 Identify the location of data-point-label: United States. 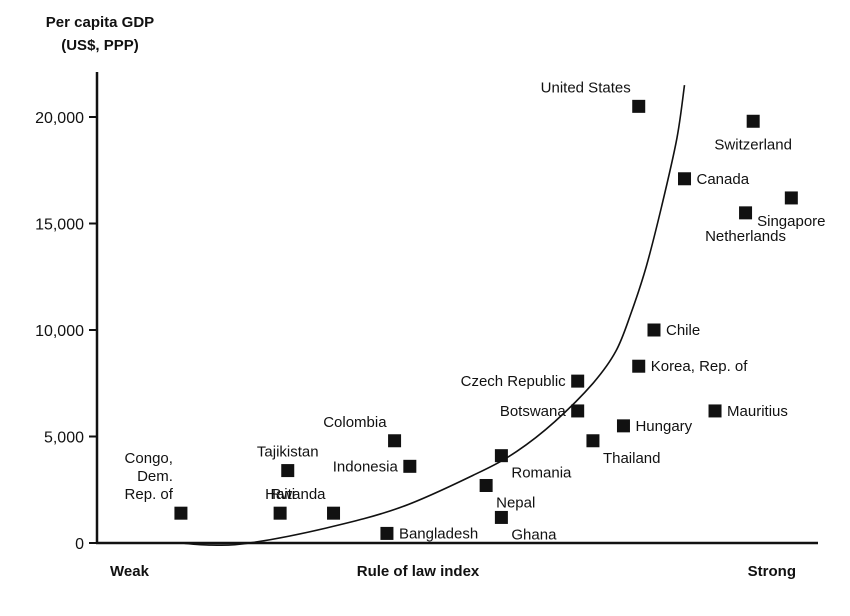
(586, 87).